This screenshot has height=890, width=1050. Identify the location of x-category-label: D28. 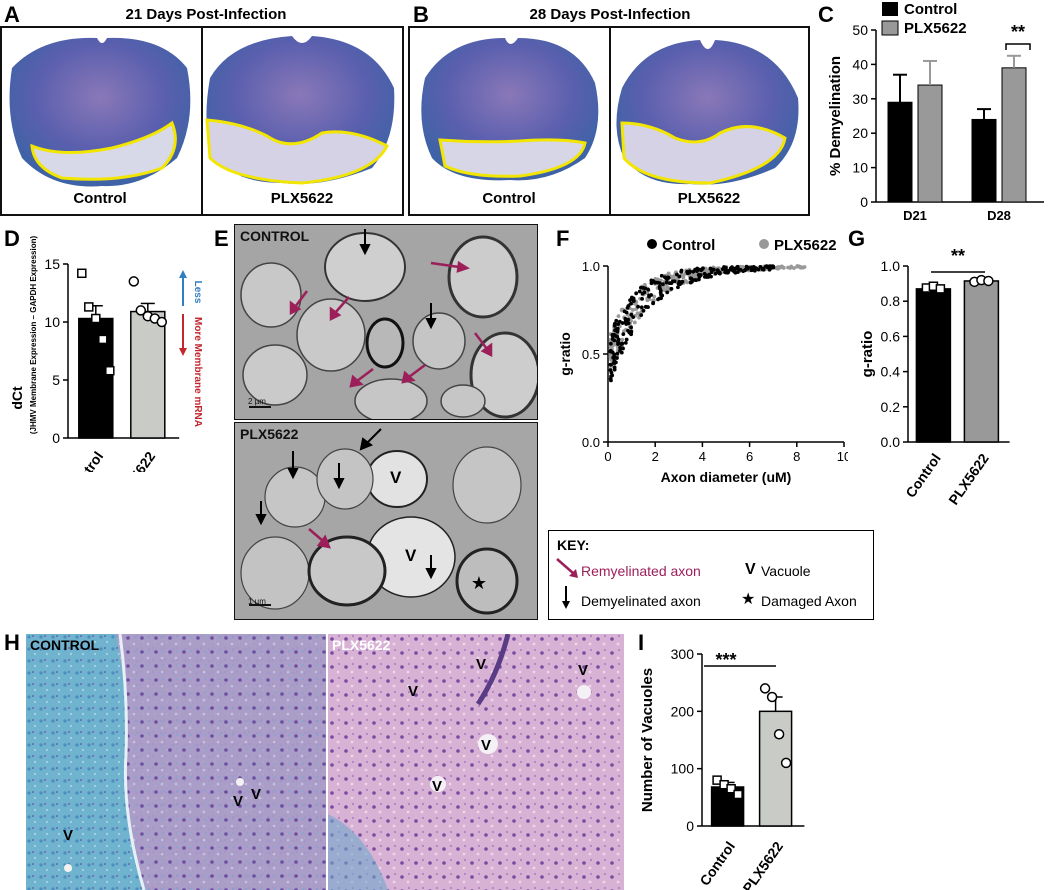
(999, 215).